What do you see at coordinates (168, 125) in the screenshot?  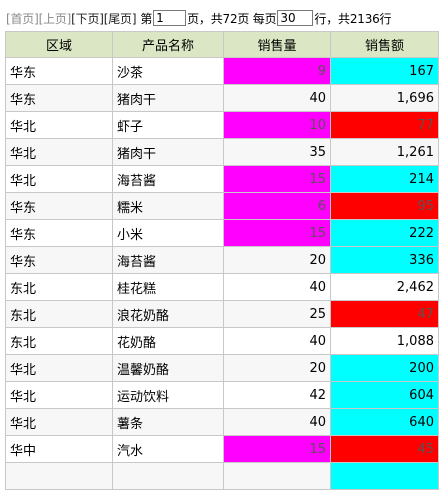 I see `cell-product: 虾子` at bounding box center [168, 125].